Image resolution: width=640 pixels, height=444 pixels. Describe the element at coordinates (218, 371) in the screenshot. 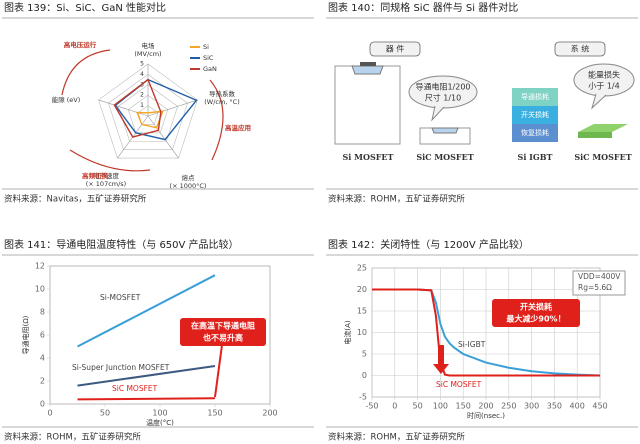

I see `pointer` at that location.